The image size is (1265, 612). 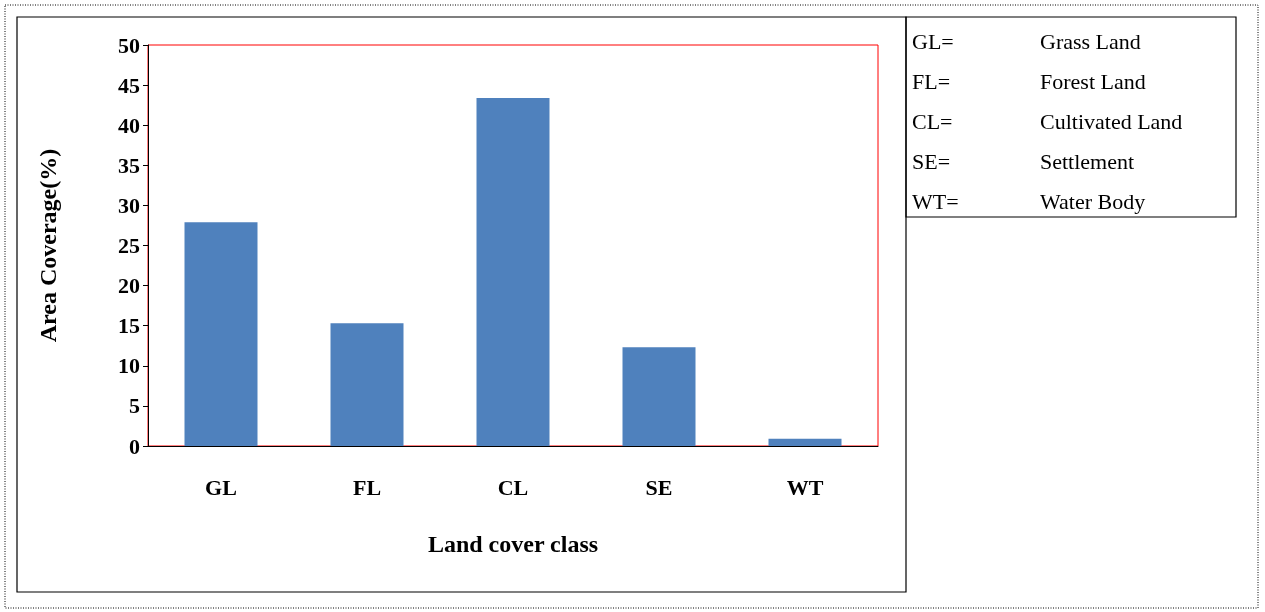 What do you see at coordinates (931, 161) in the screenshot?
I see `text: SE=` at bounding box center [931, 161].